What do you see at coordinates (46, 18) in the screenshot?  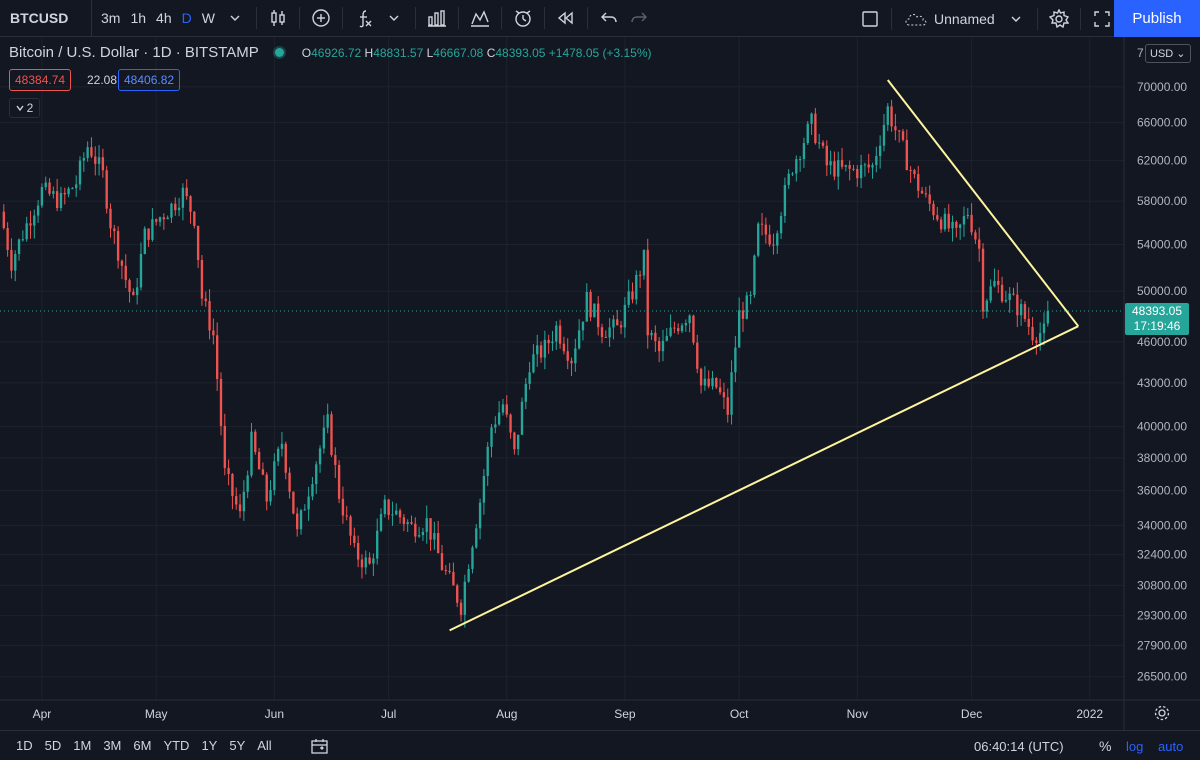 I see `symbol-search: BTCUSD` at bounding box center [46, 18].